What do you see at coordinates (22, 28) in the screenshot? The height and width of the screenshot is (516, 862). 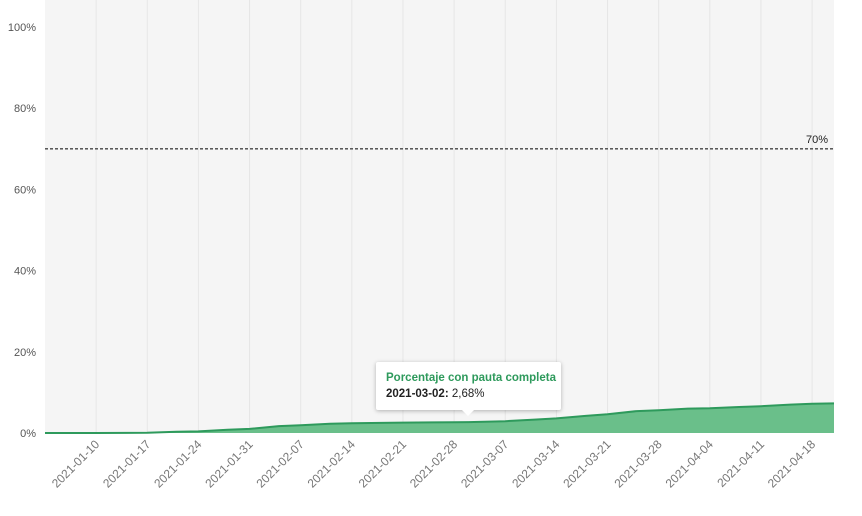 I see `y-tick-label: 100%` at bounding box center [22, 28].